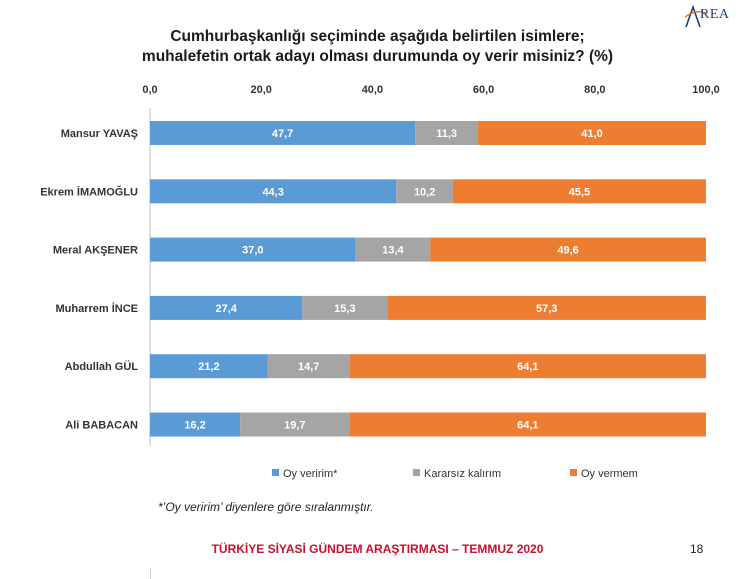 This screenshot has width=755, height=579. I want to click on data-label: 14,7, so click(308, 367).